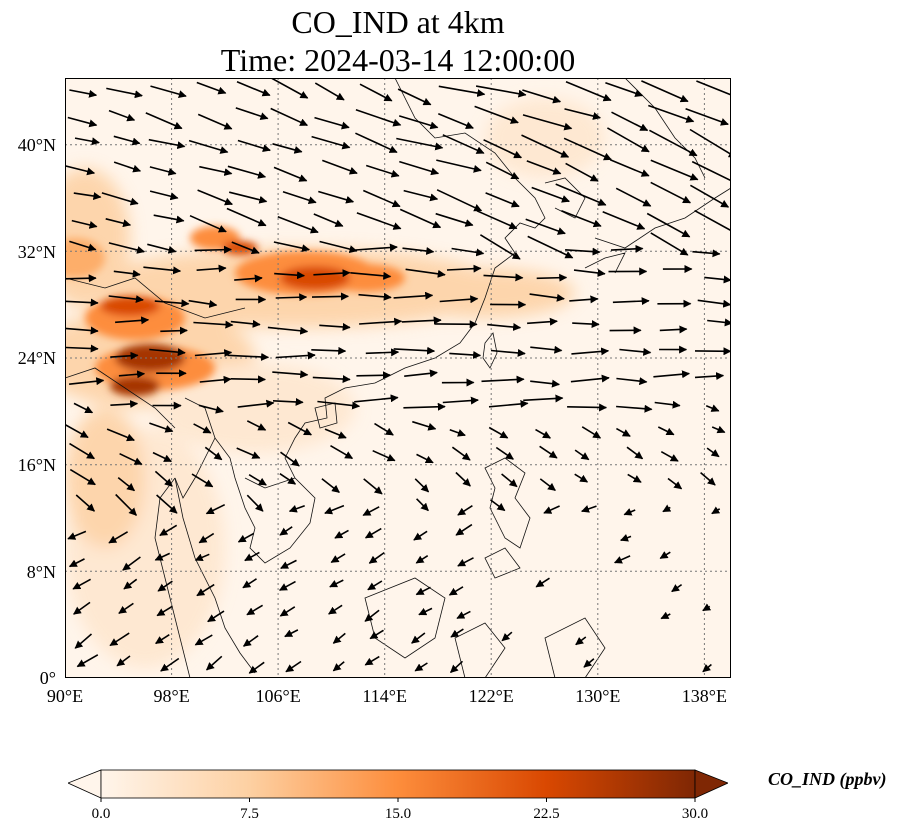 This screenshot has height=836, width=915. Describe the element at coordinates (36, 252) in the screenshot. I see `lat-tick-label: 32°N` at that location.